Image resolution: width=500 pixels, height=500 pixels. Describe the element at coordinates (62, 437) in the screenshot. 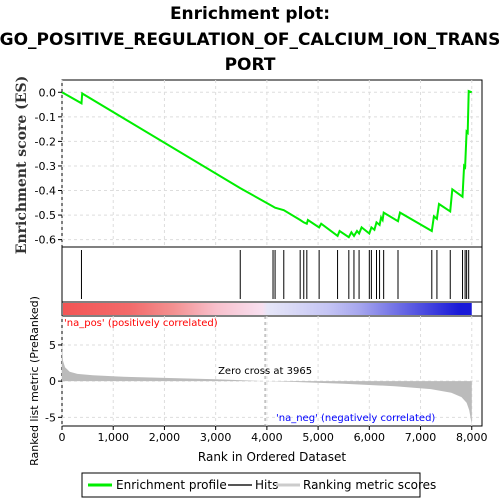

I see `x-tick-label: 0` at that location.